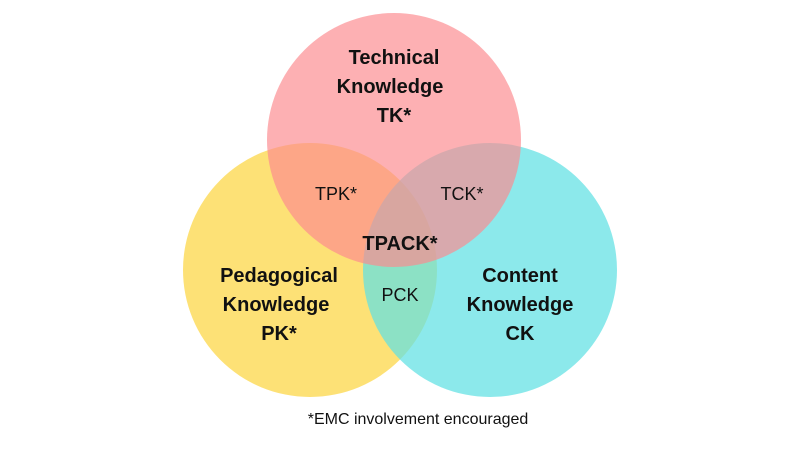  I want to click on technical-knowledge-label: Technical Knowledge TK*, so click(390, 87).